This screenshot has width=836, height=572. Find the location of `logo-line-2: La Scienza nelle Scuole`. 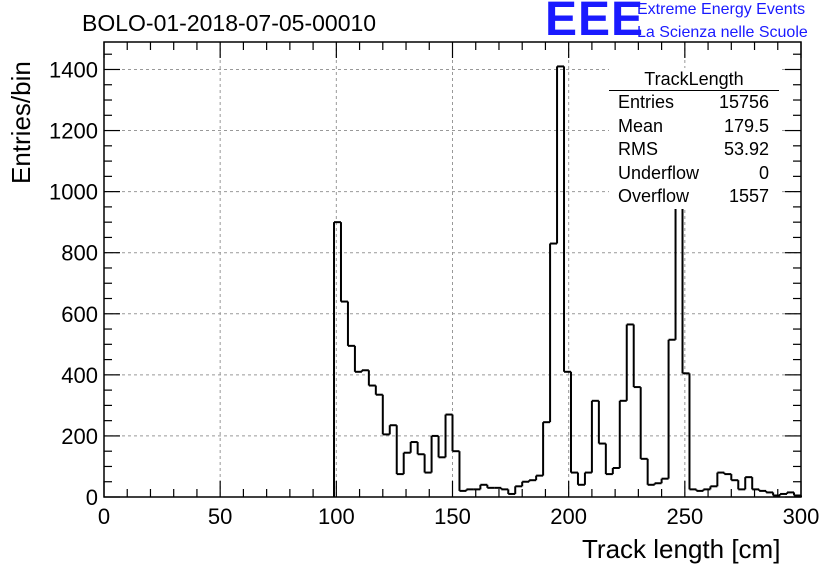

logo-line-2: La Scienza nelle Scuole is located at coordinates (722, 32).